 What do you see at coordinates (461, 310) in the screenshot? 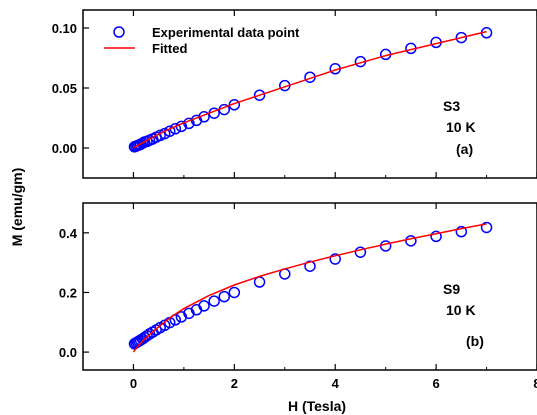
I see `annotation-temp-b: 10 K` at bounding box center [461, 310].